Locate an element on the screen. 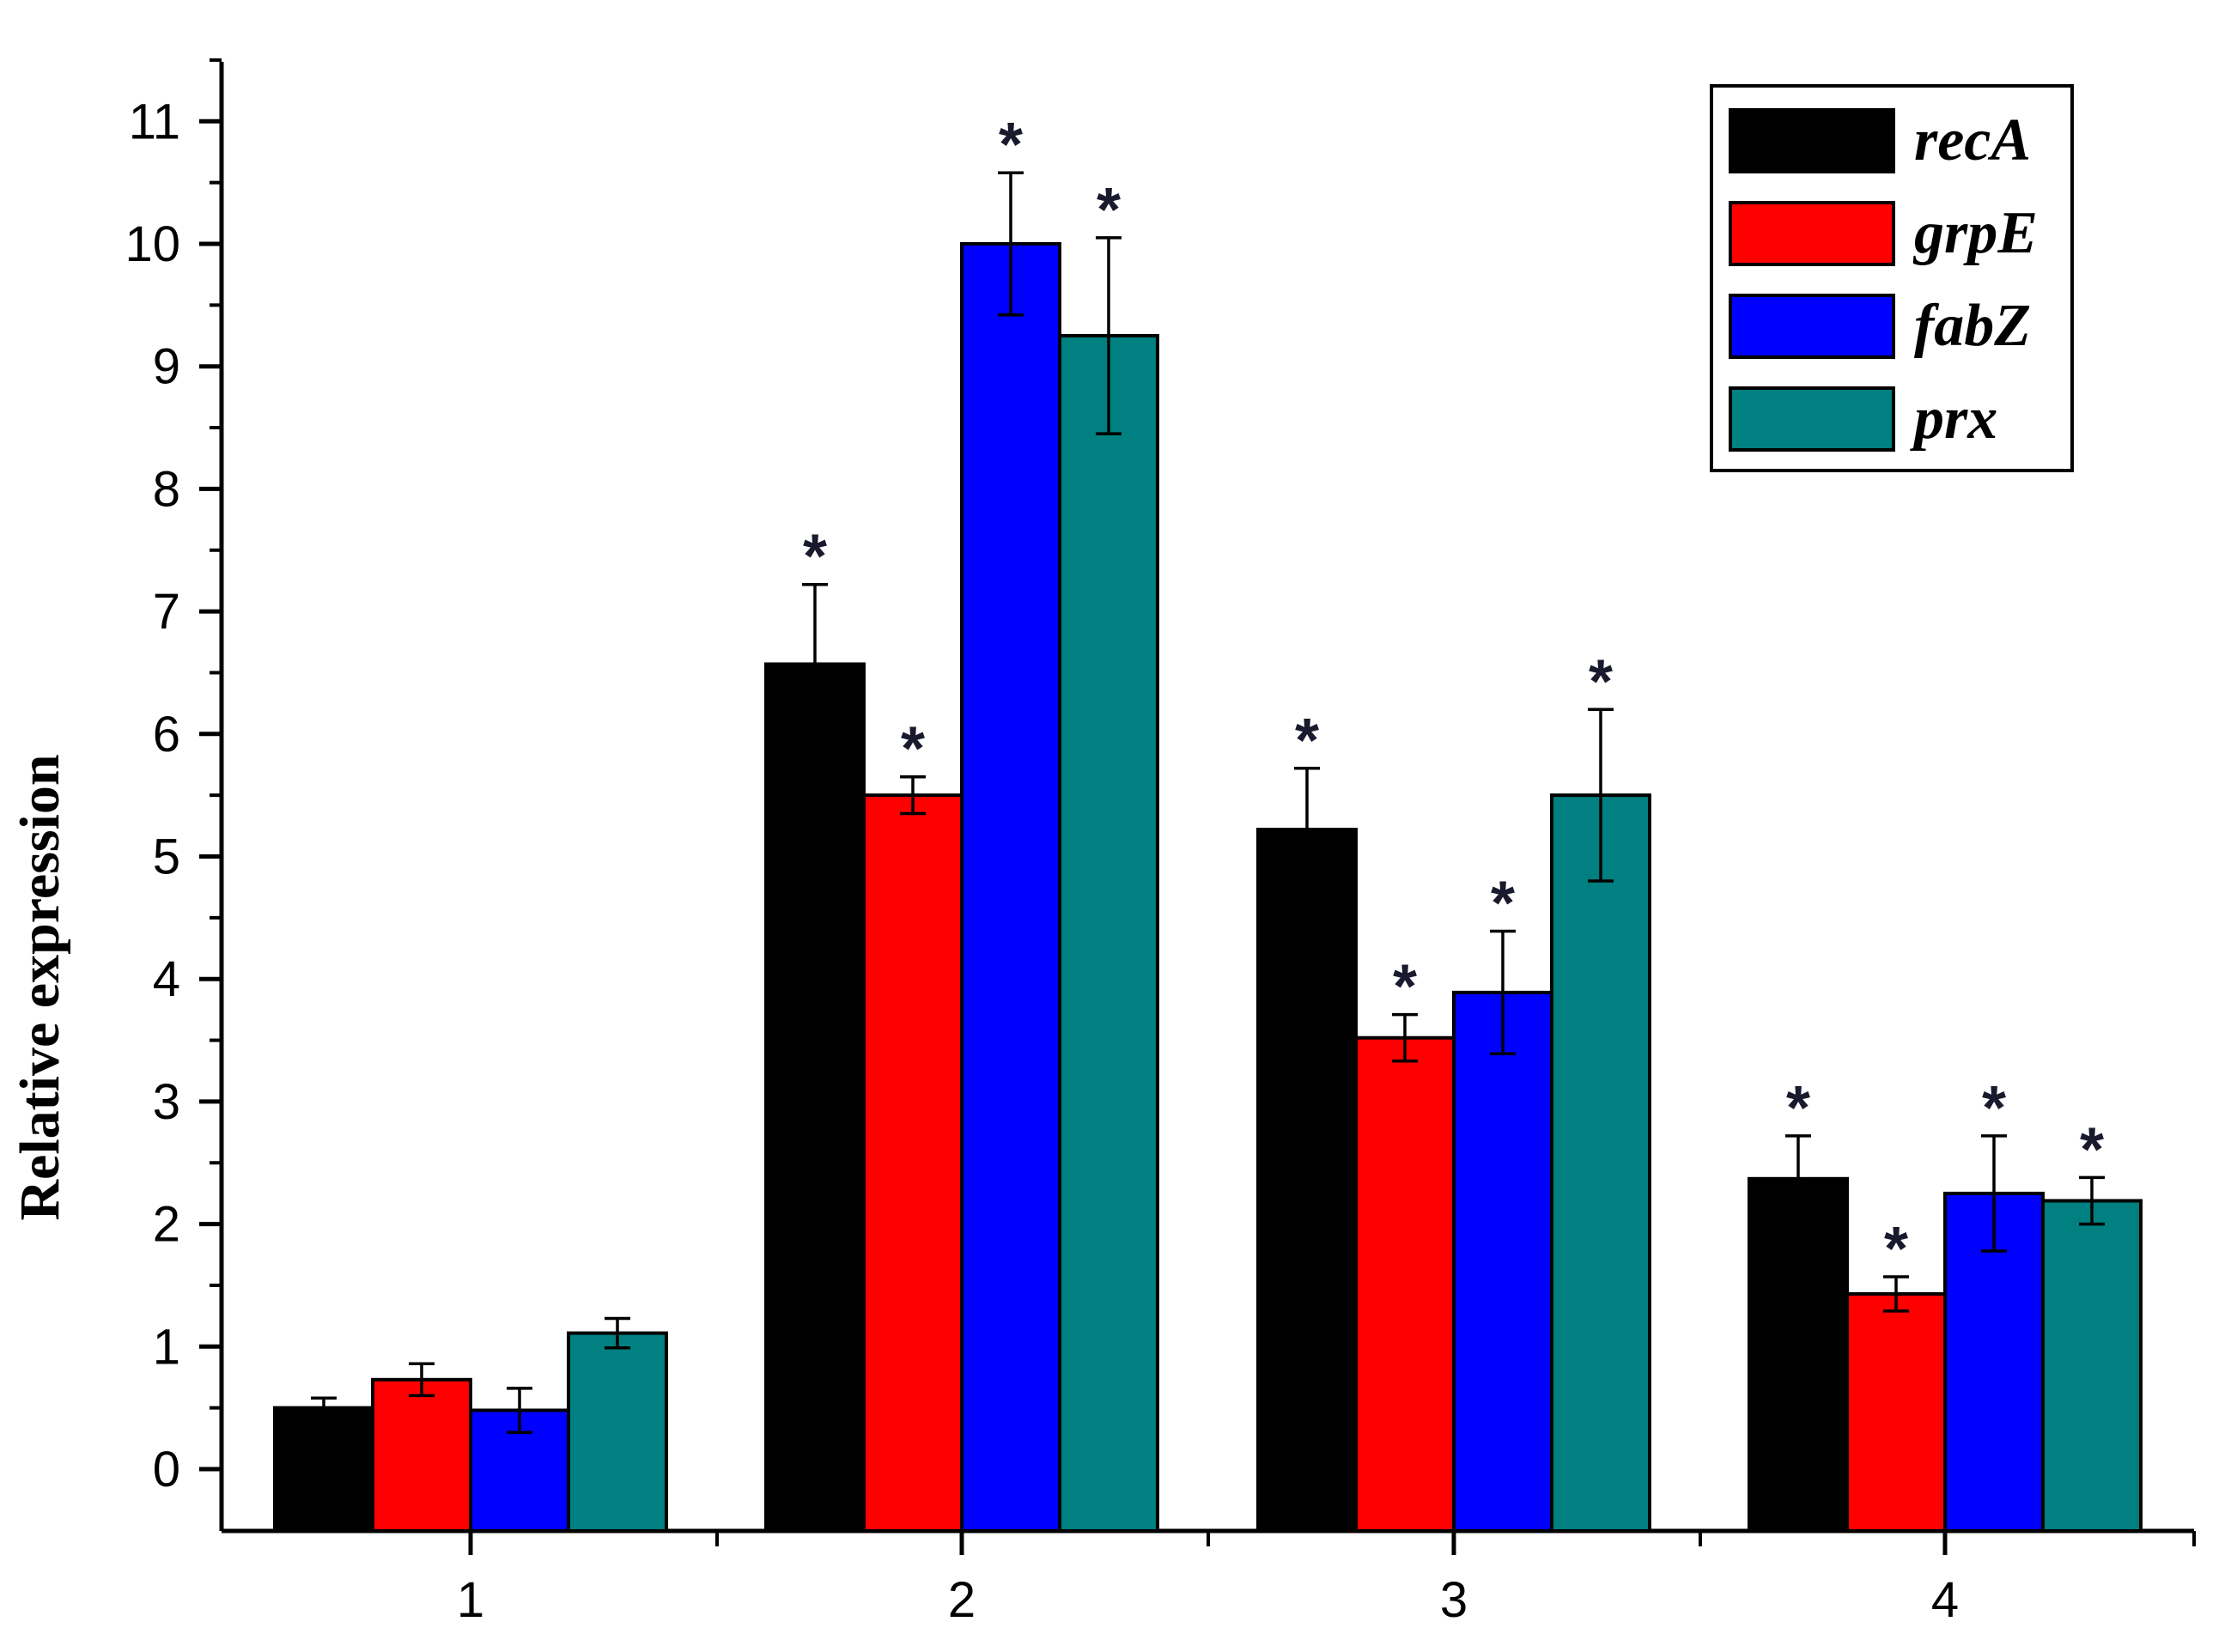 The image size is (2237, 1652). x-tick-label: 2 is located at coordinates (962, 1600).